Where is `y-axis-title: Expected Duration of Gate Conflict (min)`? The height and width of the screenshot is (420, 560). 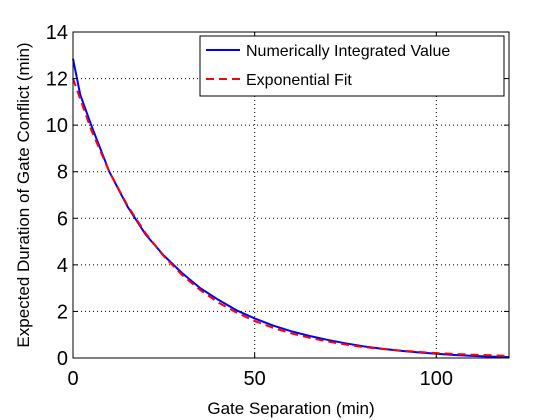 y-axis-title: Expected Duration of Gate Conflict (min) is located at coordinates (23, 194).